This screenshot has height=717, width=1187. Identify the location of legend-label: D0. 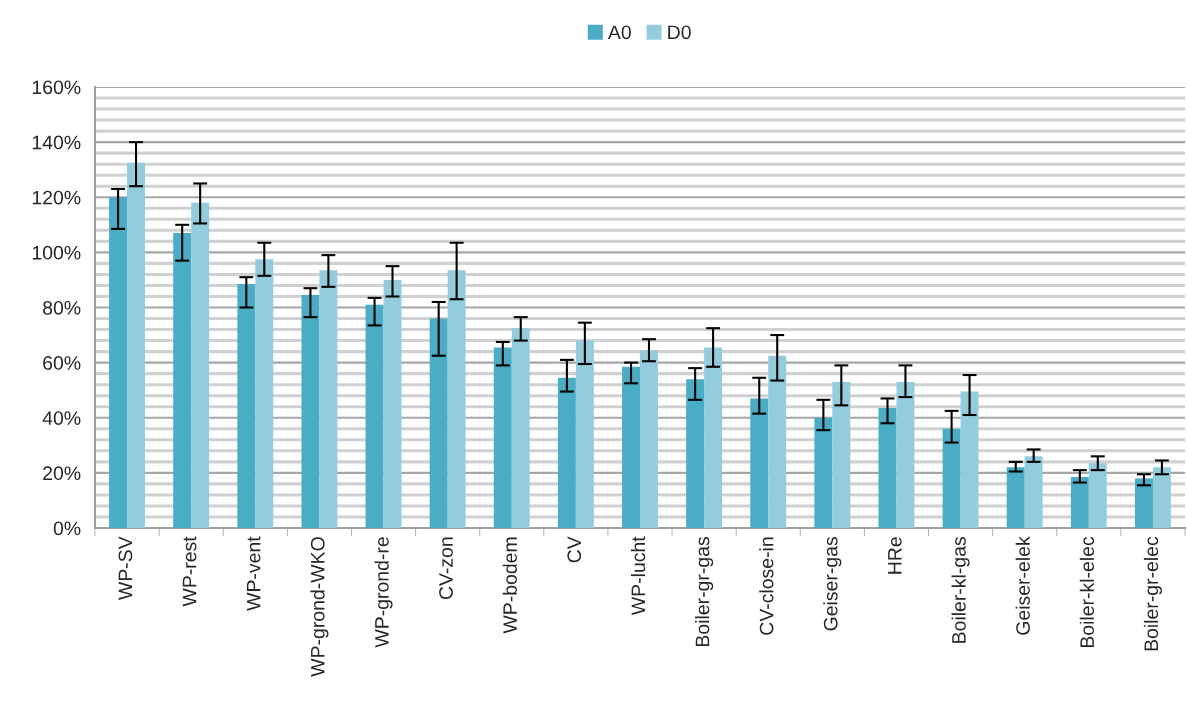
(679, 32).